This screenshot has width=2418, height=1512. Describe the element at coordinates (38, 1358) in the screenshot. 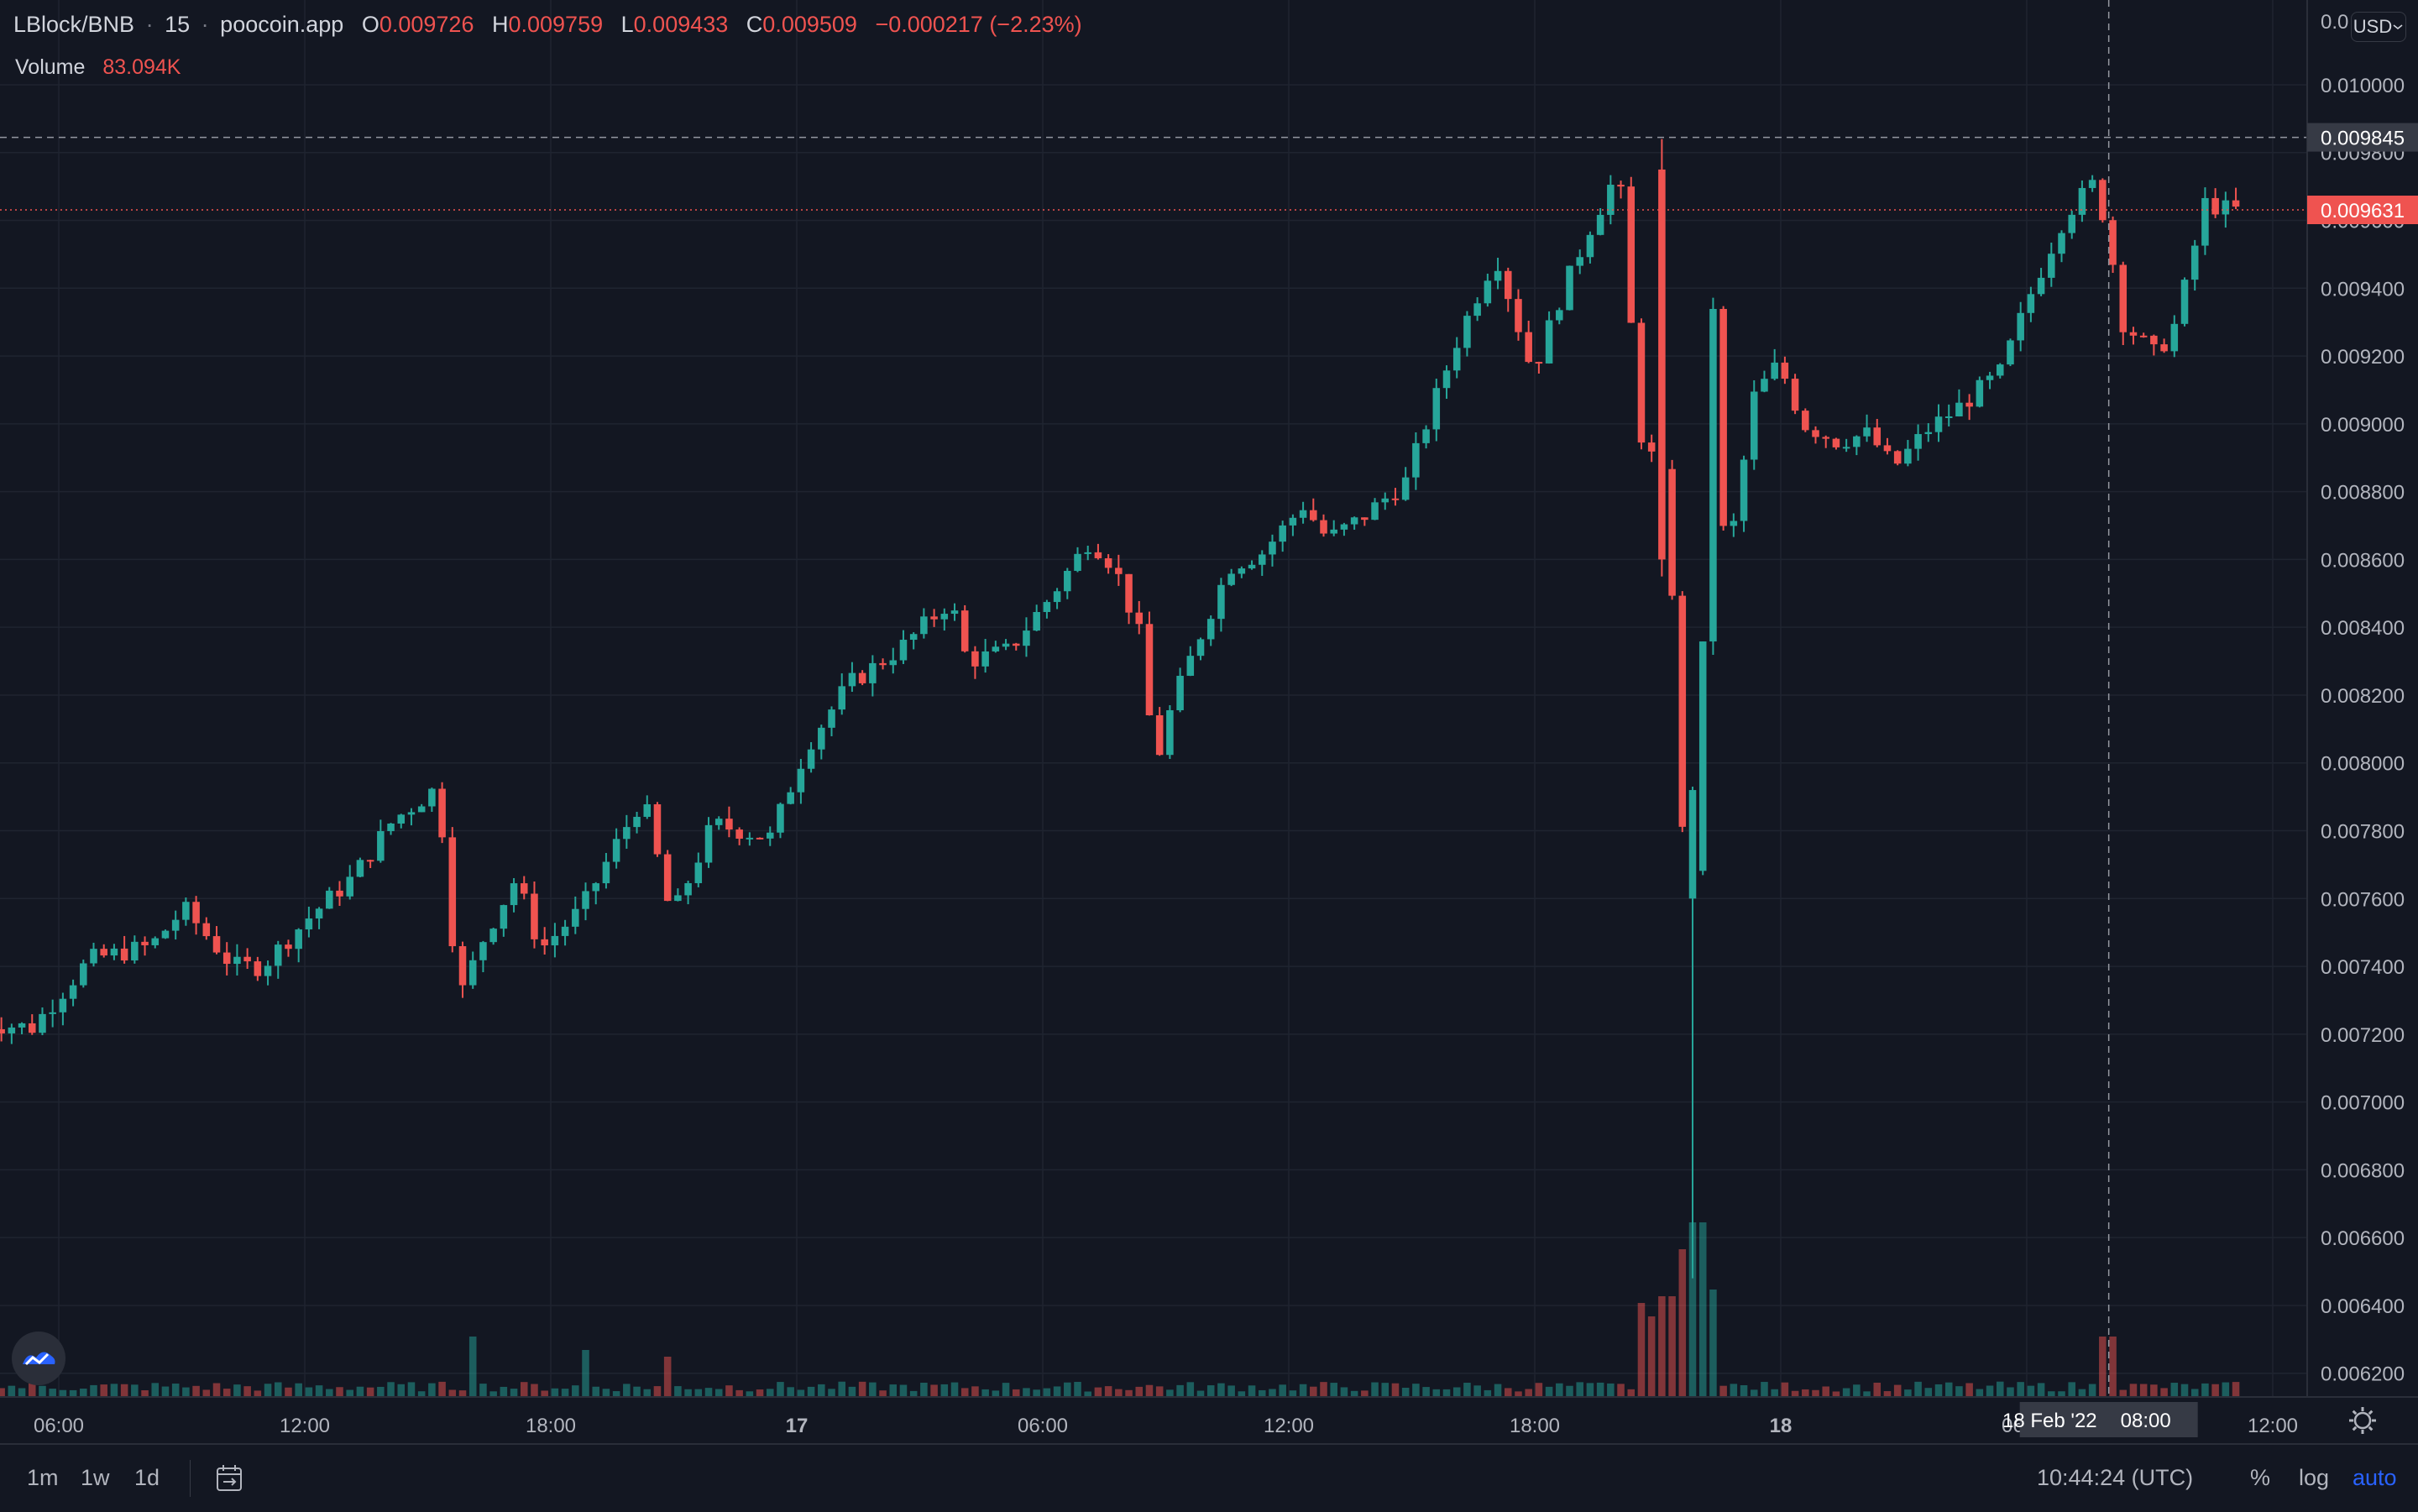

I see `tradingview-logo-icon` at that location.